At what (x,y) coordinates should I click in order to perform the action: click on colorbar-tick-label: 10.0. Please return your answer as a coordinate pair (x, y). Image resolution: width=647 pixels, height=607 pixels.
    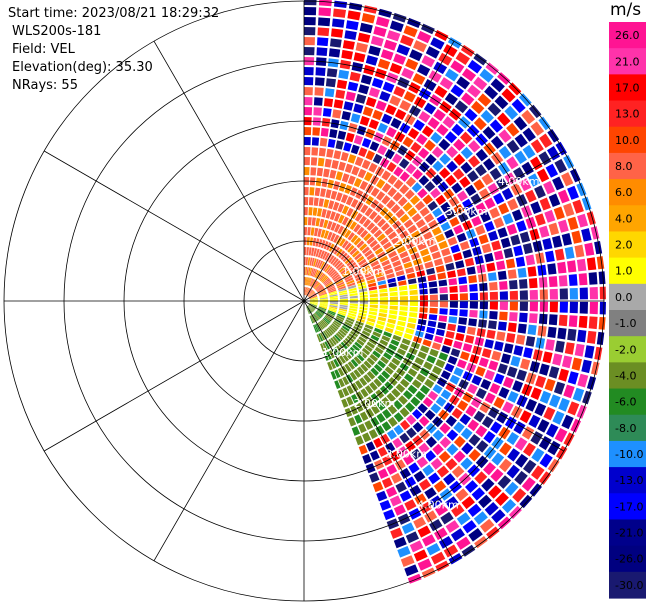
    Looking at the image, I should click on (627, 140).